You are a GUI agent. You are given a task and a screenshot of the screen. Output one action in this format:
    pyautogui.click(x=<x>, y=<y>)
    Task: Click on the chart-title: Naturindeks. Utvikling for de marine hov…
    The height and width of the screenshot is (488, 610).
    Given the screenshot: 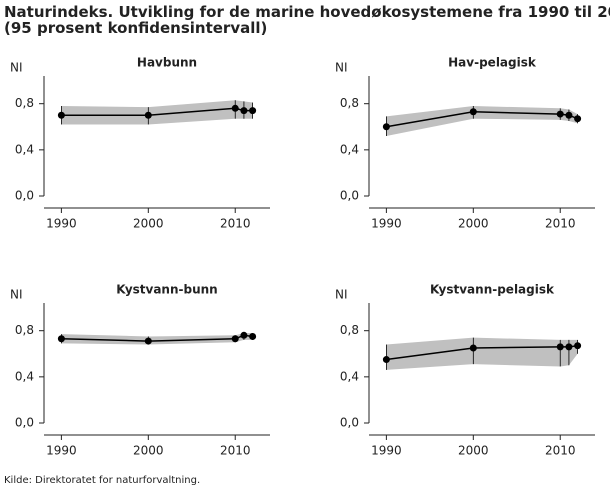 What is the action you would take?
    pyautogui.click(x=307, y=20)
    